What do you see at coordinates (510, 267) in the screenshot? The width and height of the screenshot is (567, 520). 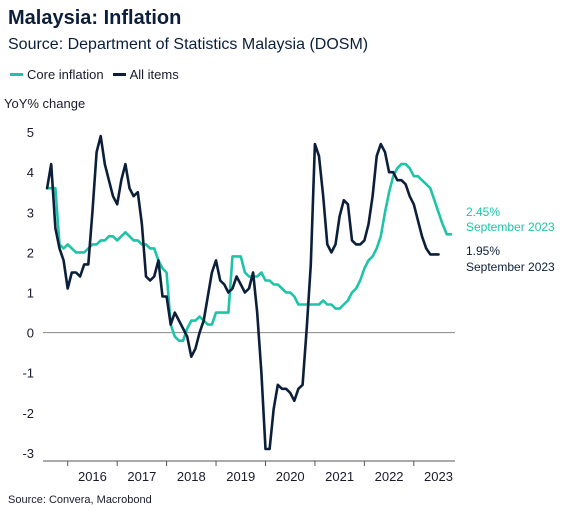 I see `end-label-all-date: September 2023` at bounding box center [510, 267].